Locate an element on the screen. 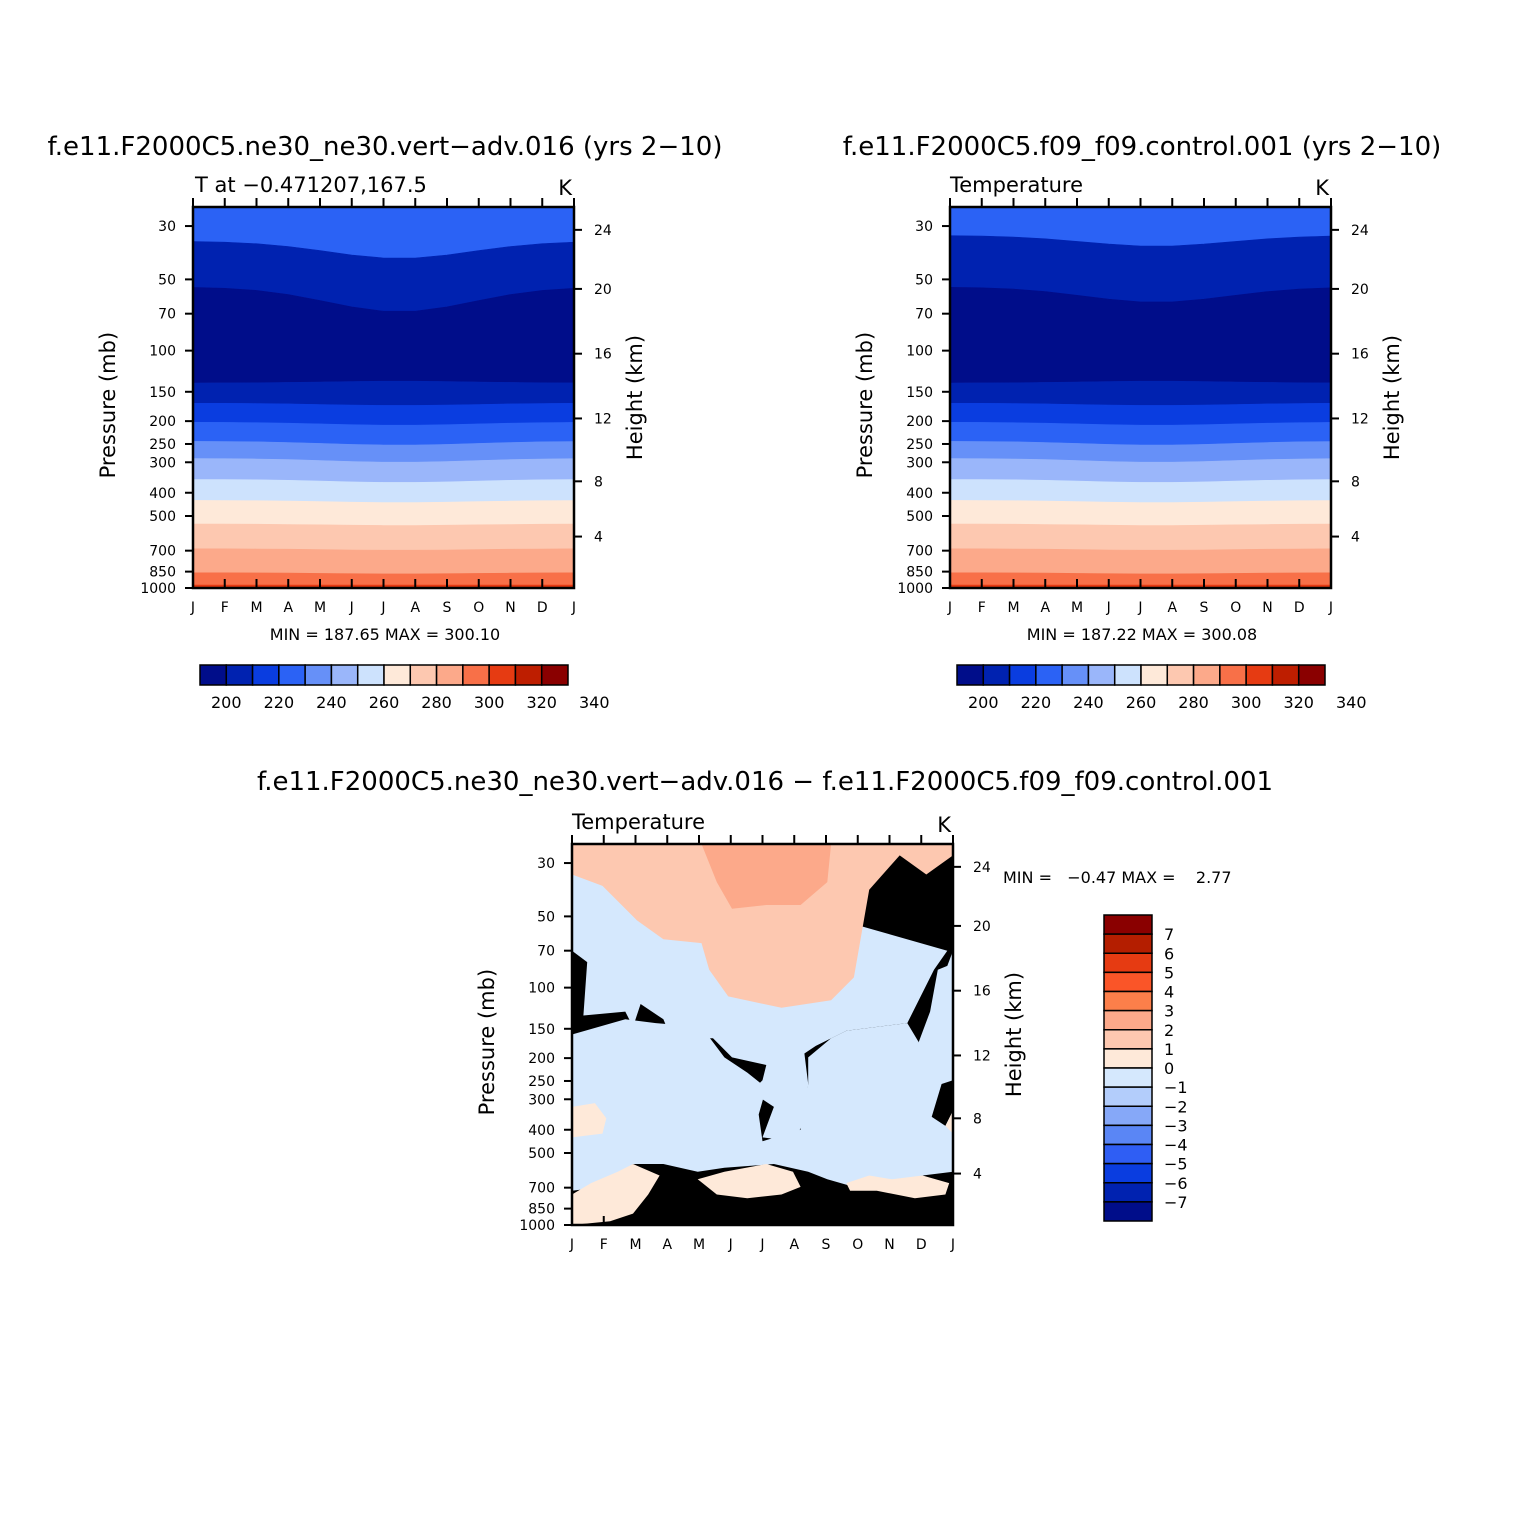  colorbar-label: 3 is located at coordinates (1169, 1011).